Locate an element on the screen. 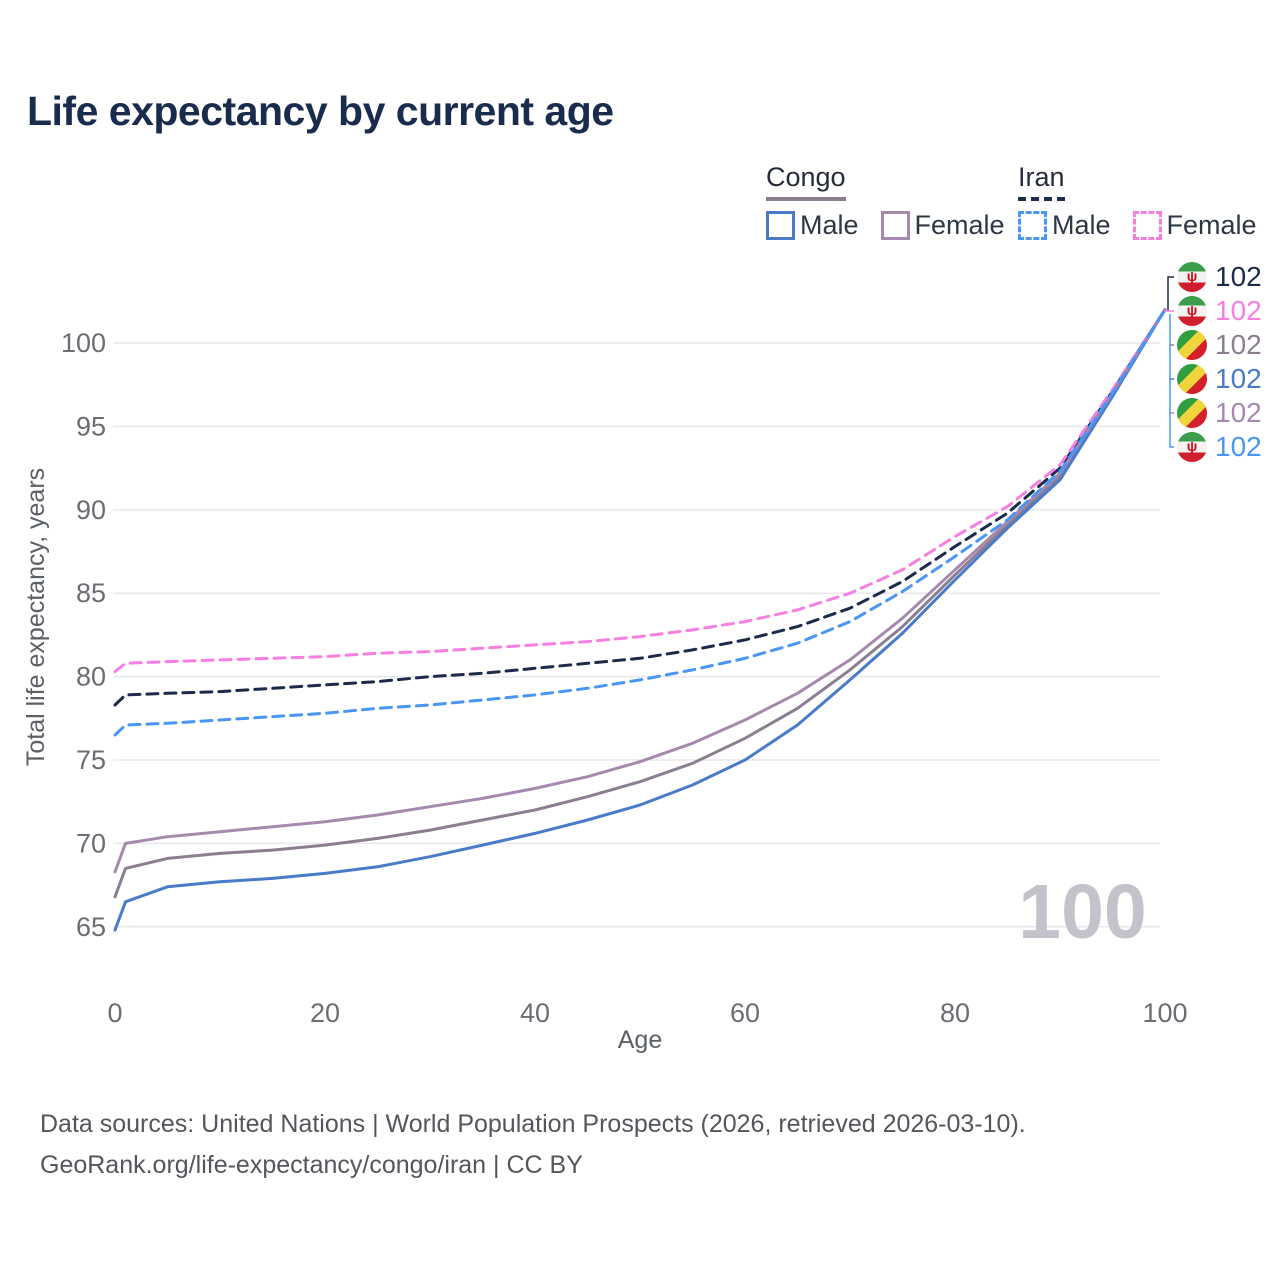 The image size is (1280, 1280). age-counter-watermark: 100 is located at coordinates (1082, 912).